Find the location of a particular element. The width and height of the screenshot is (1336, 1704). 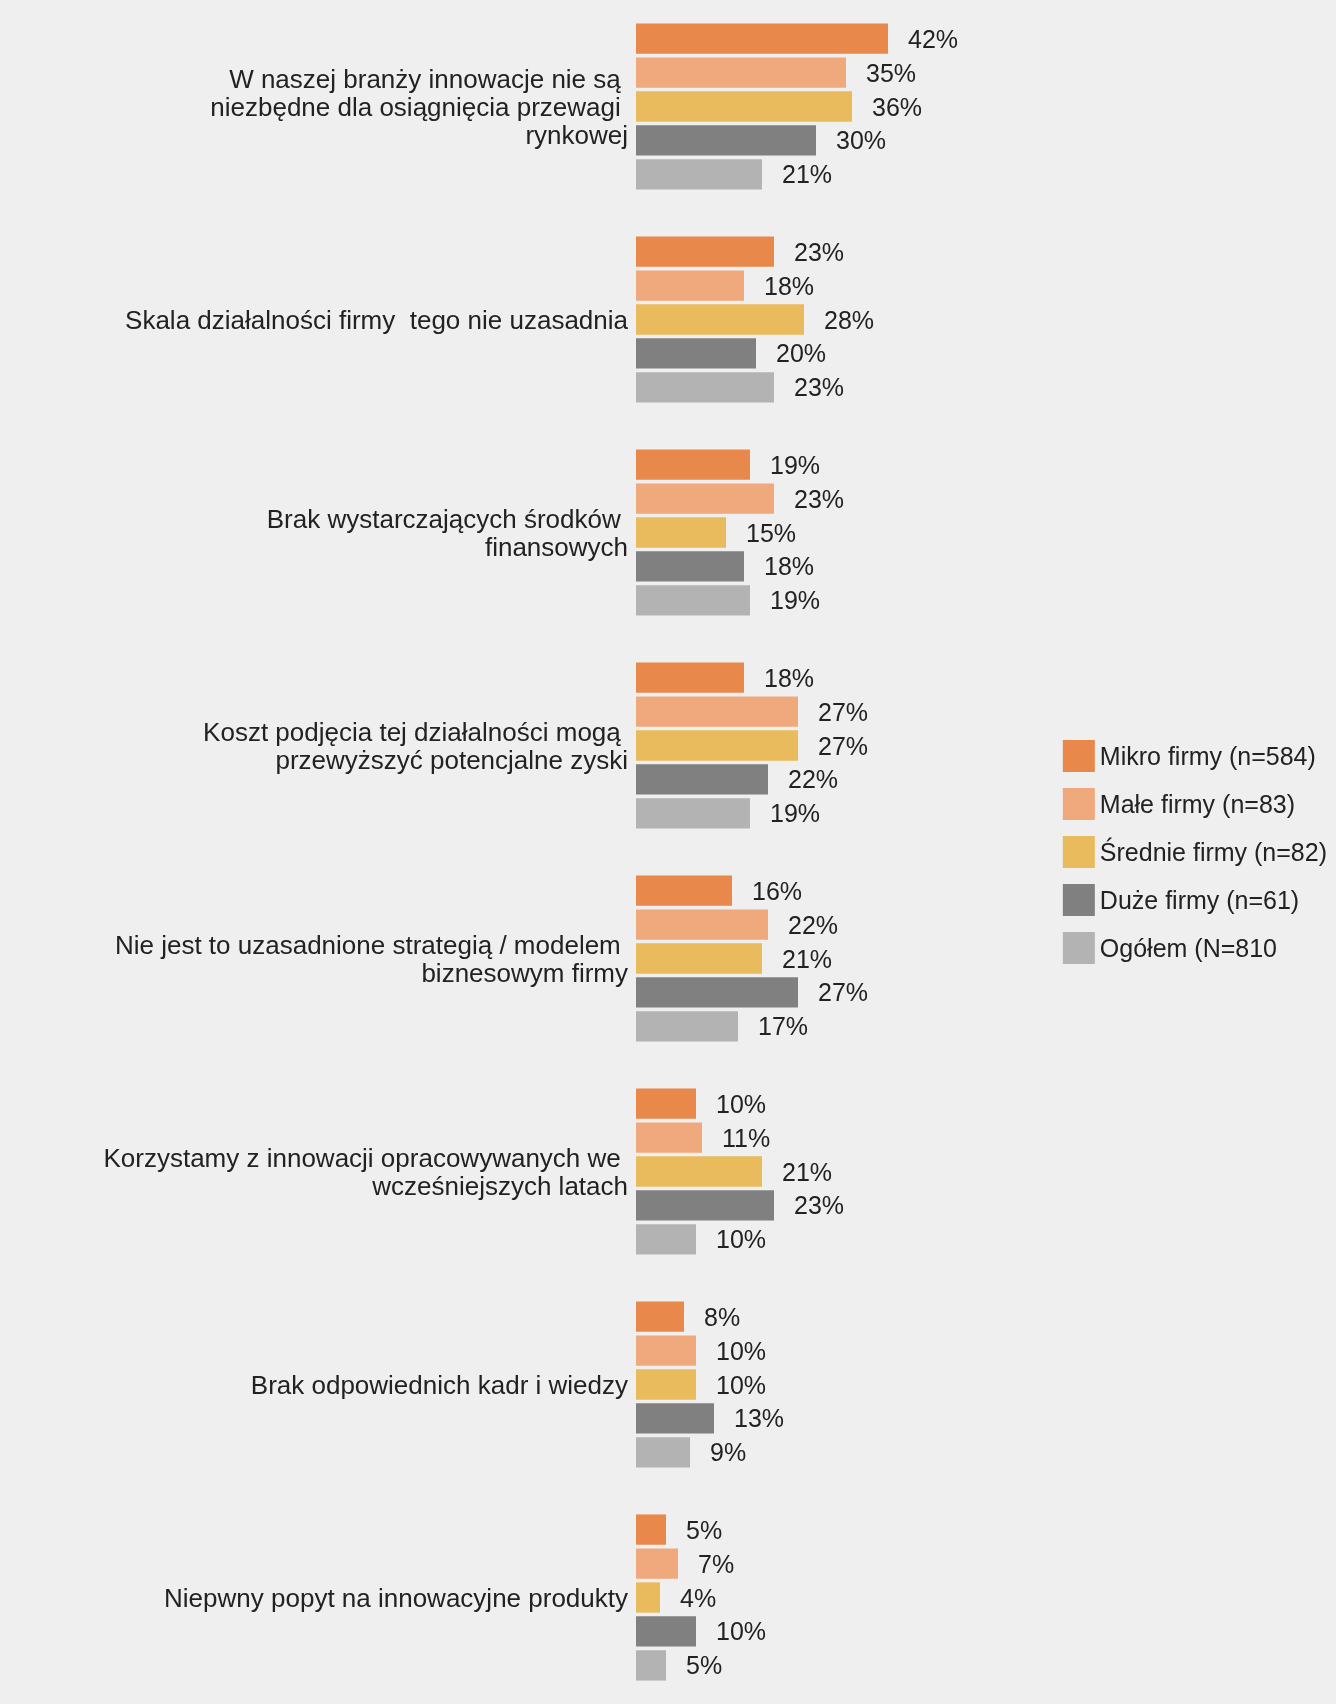

data-label: 30% is located at coordinates (861, 140).